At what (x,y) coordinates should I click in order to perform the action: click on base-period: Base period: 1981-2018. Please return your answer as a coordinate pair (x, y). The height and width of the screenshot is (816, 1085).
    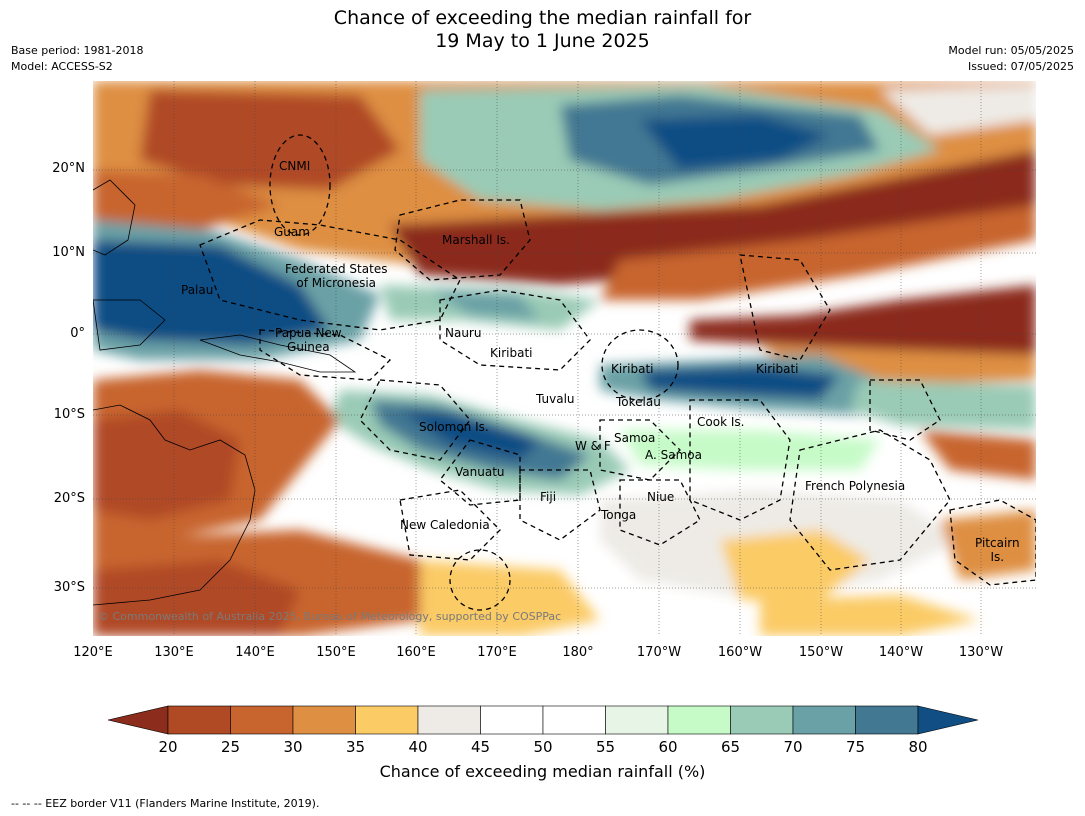
    Looking at the image, I should click on (77, 50).